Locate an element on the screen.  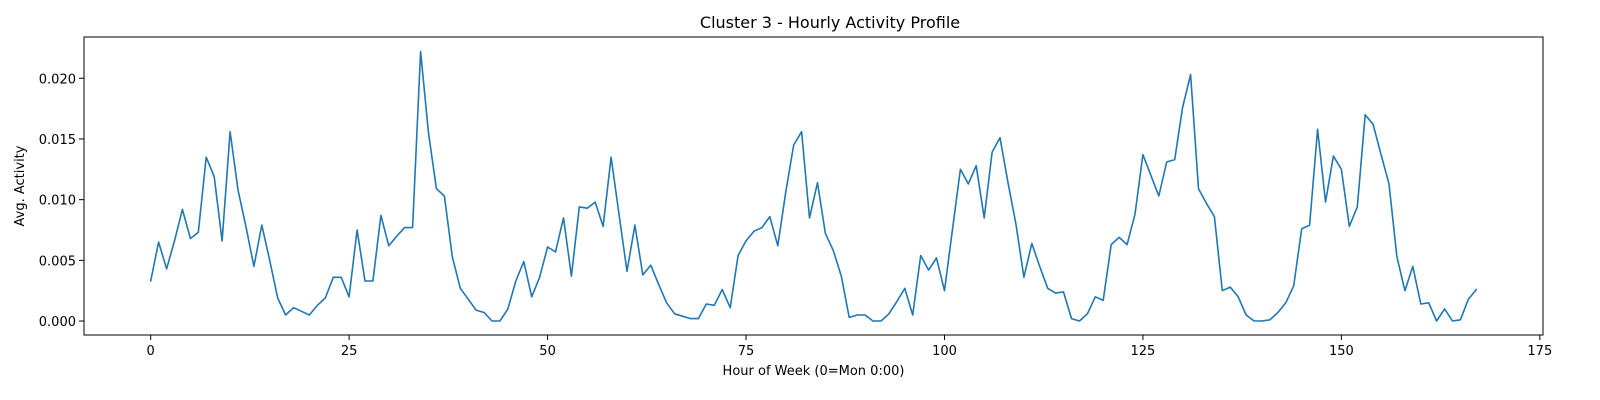
x-tick-label: 175 is located at coordinates (1539, 351).